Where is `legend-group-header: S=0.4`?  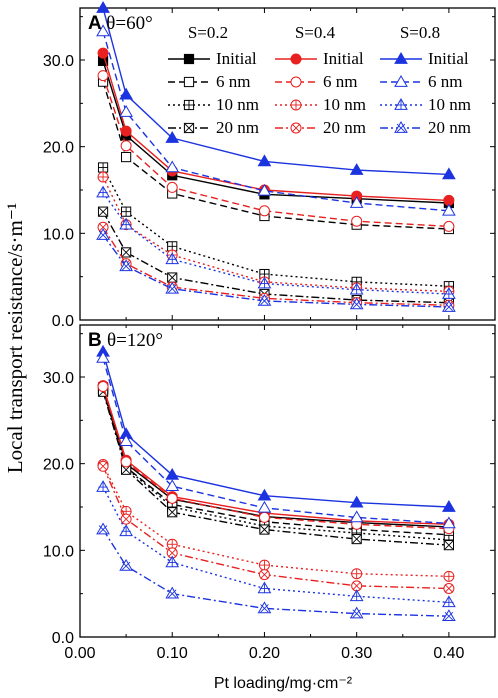
legend-group-header: S=0.4 is located at coordinates (315, 32).